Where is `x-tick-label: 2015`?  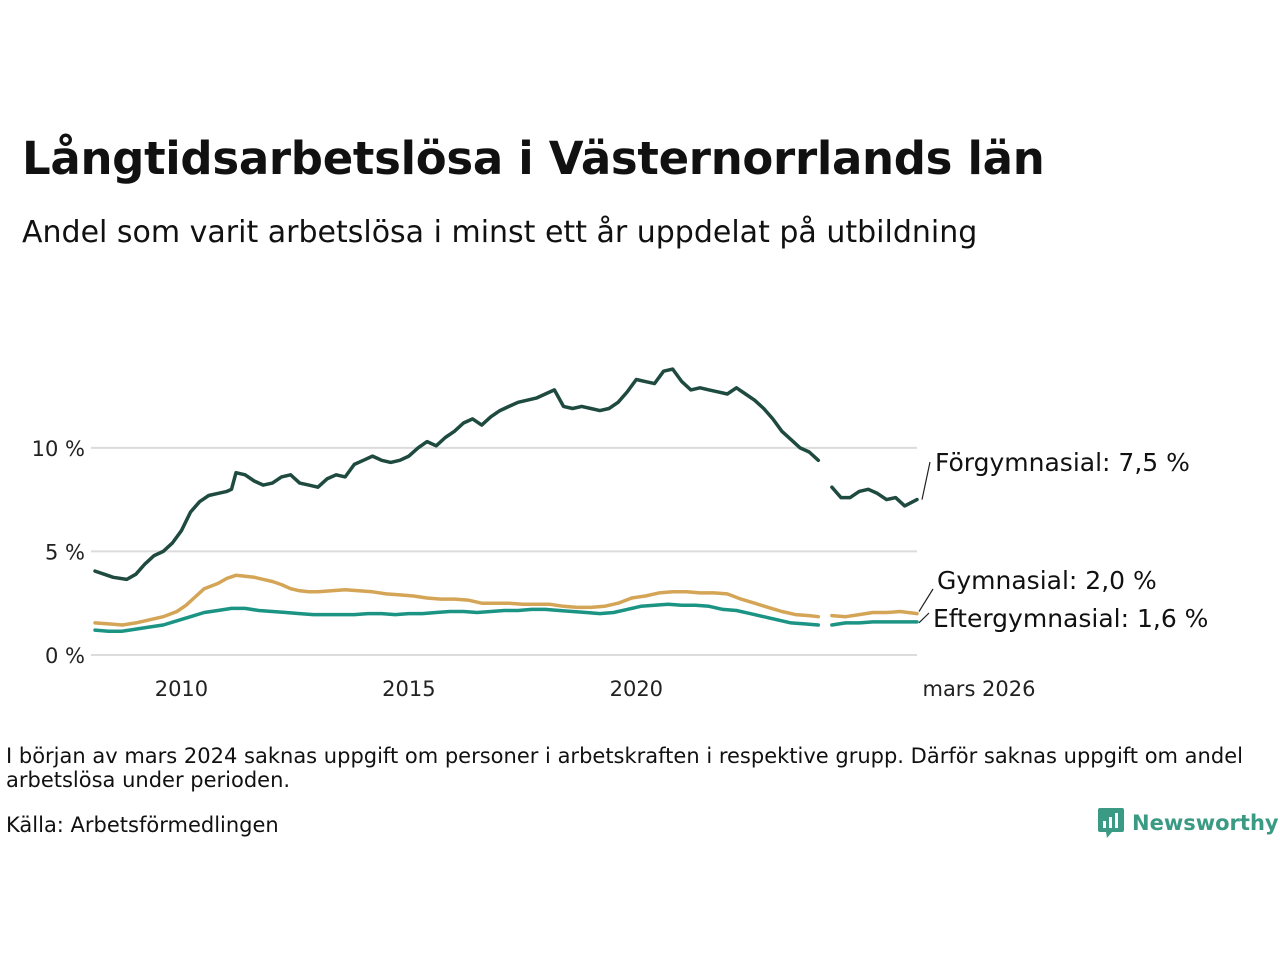
x-tick-label: 2015 is located at coordinates (408, 689).